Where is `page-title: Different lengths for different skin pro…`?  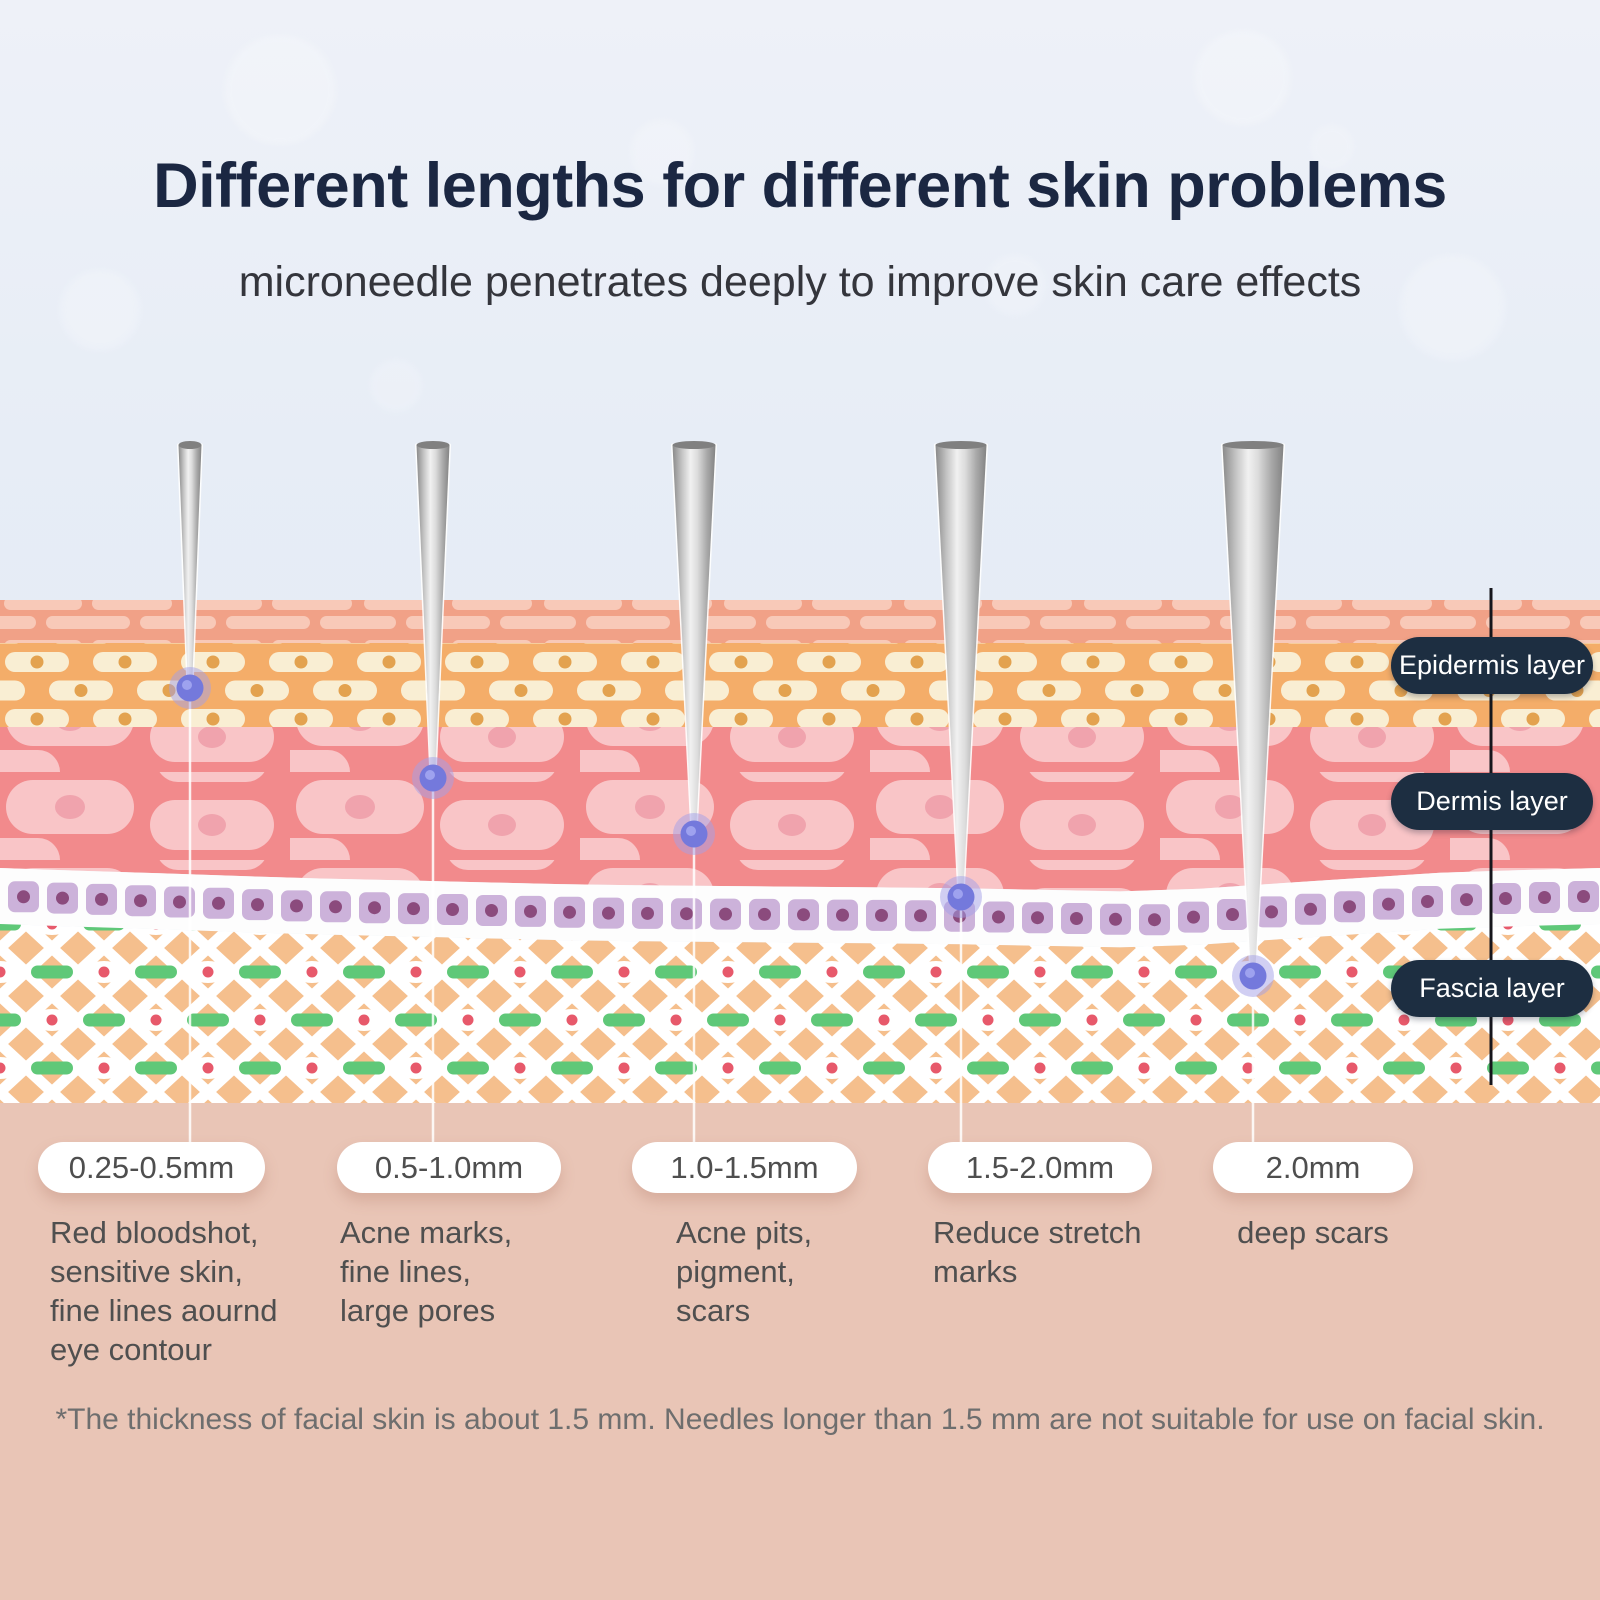 page-title: Different lengths for different skin pro… is located at coordinates (800, 186).